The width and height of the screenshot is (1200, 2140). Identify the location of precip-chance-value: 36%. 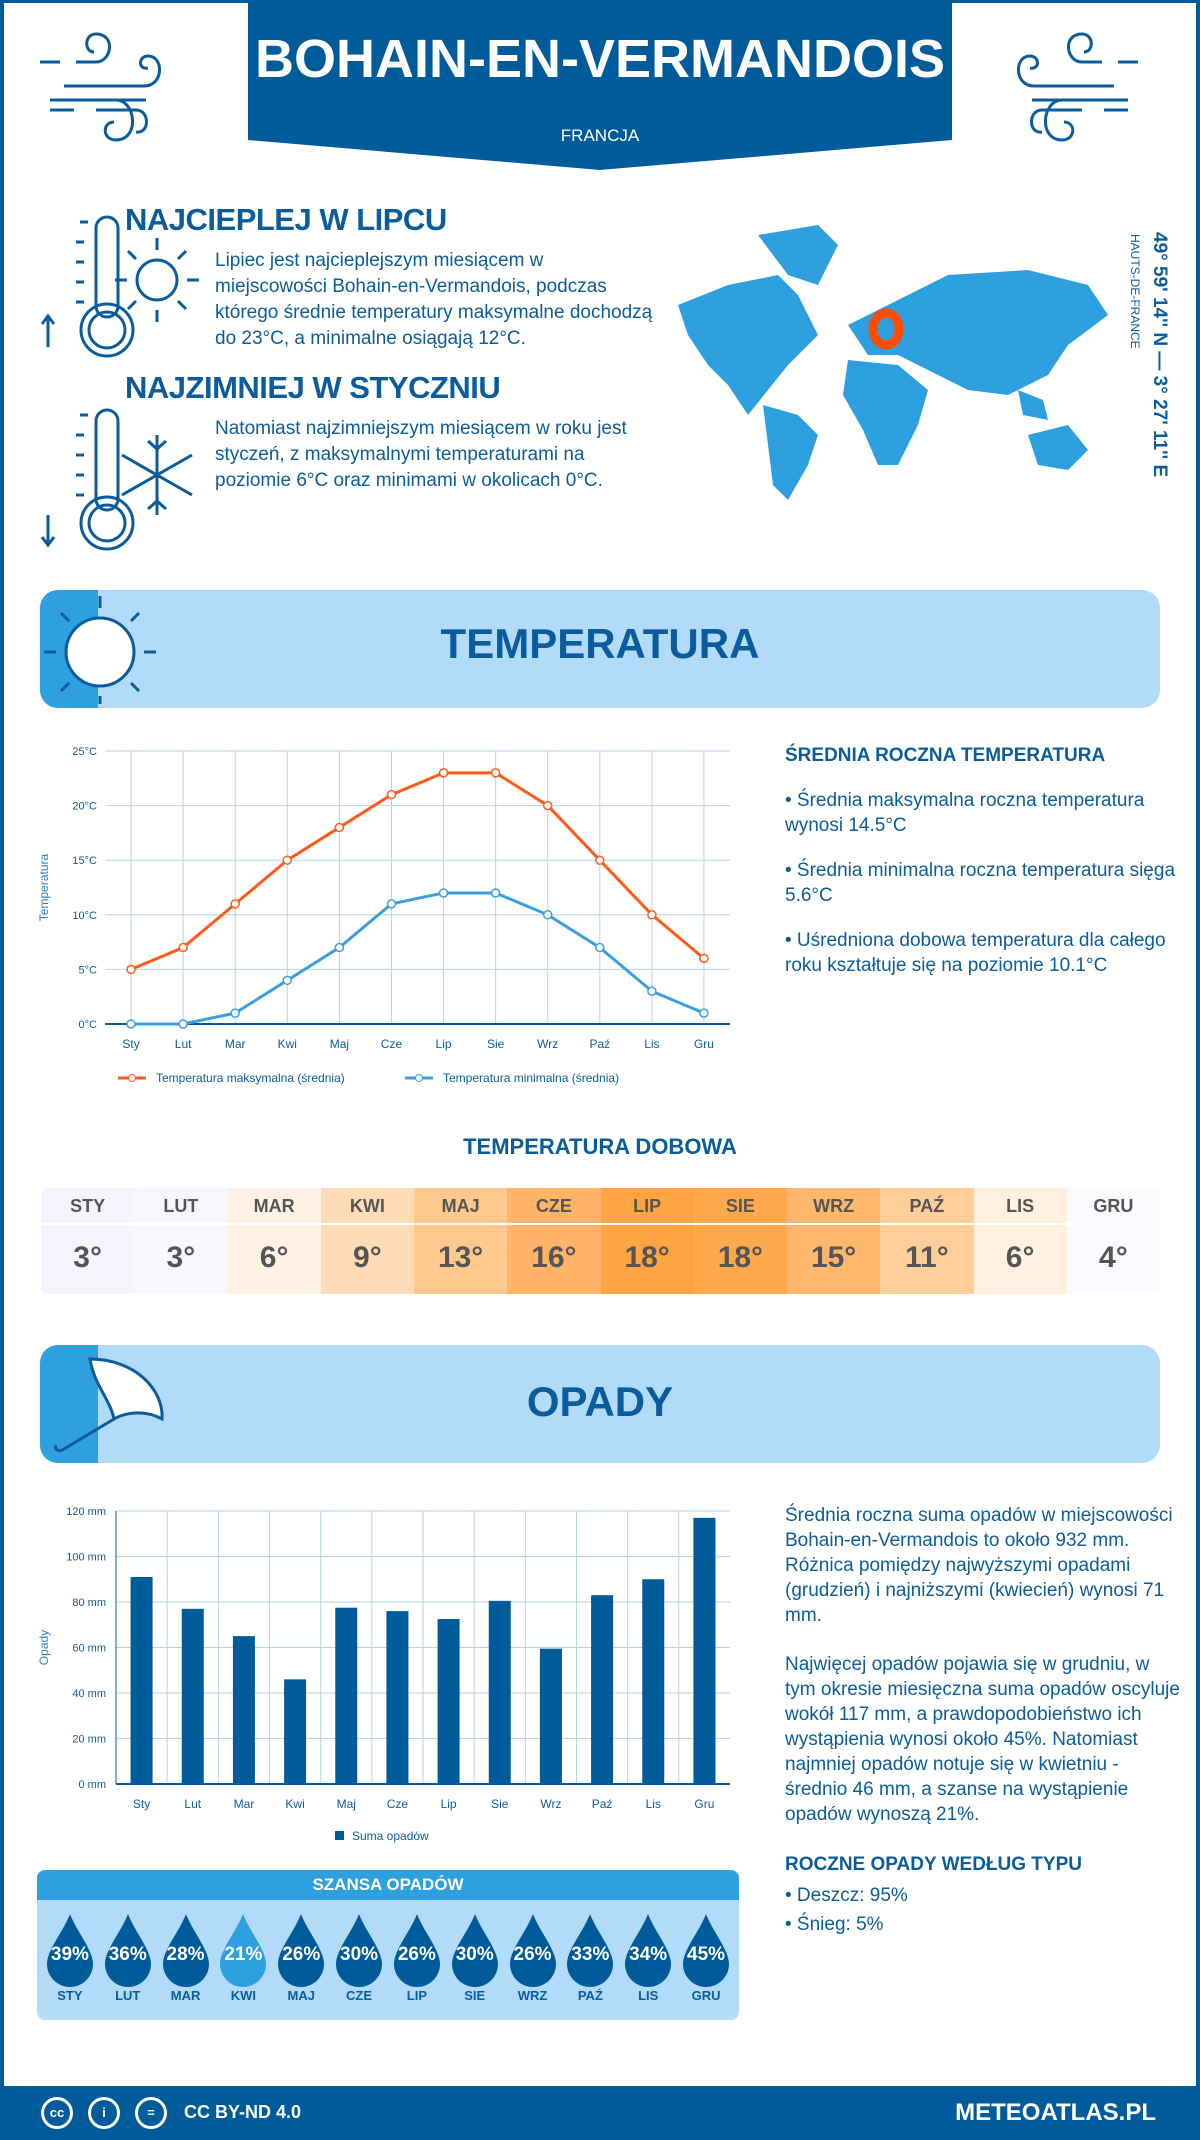
(127, 1954).